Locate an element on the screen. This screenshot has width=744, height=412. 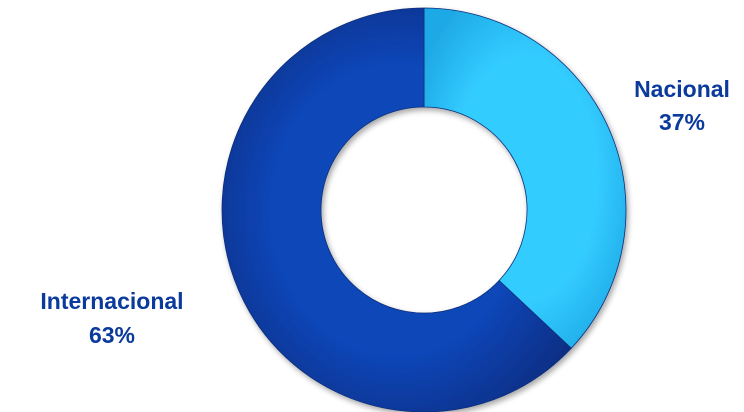
slice-label-nacional: Nacional is located at coordinates (682, 89).